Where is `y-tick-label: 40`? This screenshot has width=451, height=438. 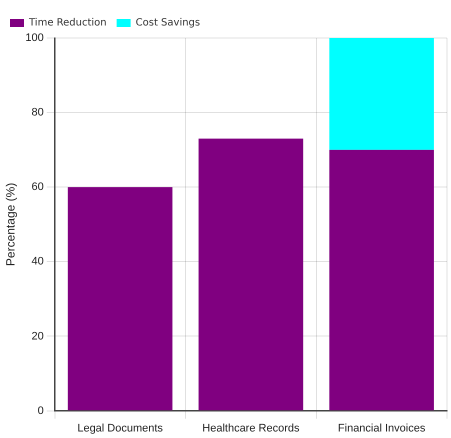 y-tick-label: 40 is located at coordinates (38, 262).